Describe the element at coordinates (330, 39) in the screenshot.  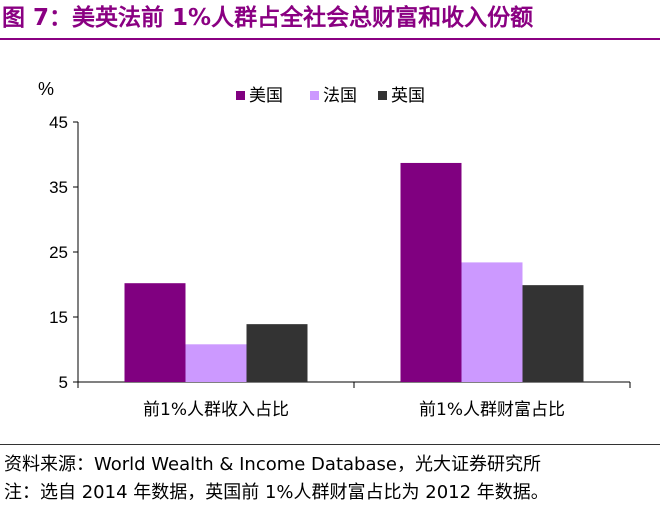
I see `title-rule` at that location.